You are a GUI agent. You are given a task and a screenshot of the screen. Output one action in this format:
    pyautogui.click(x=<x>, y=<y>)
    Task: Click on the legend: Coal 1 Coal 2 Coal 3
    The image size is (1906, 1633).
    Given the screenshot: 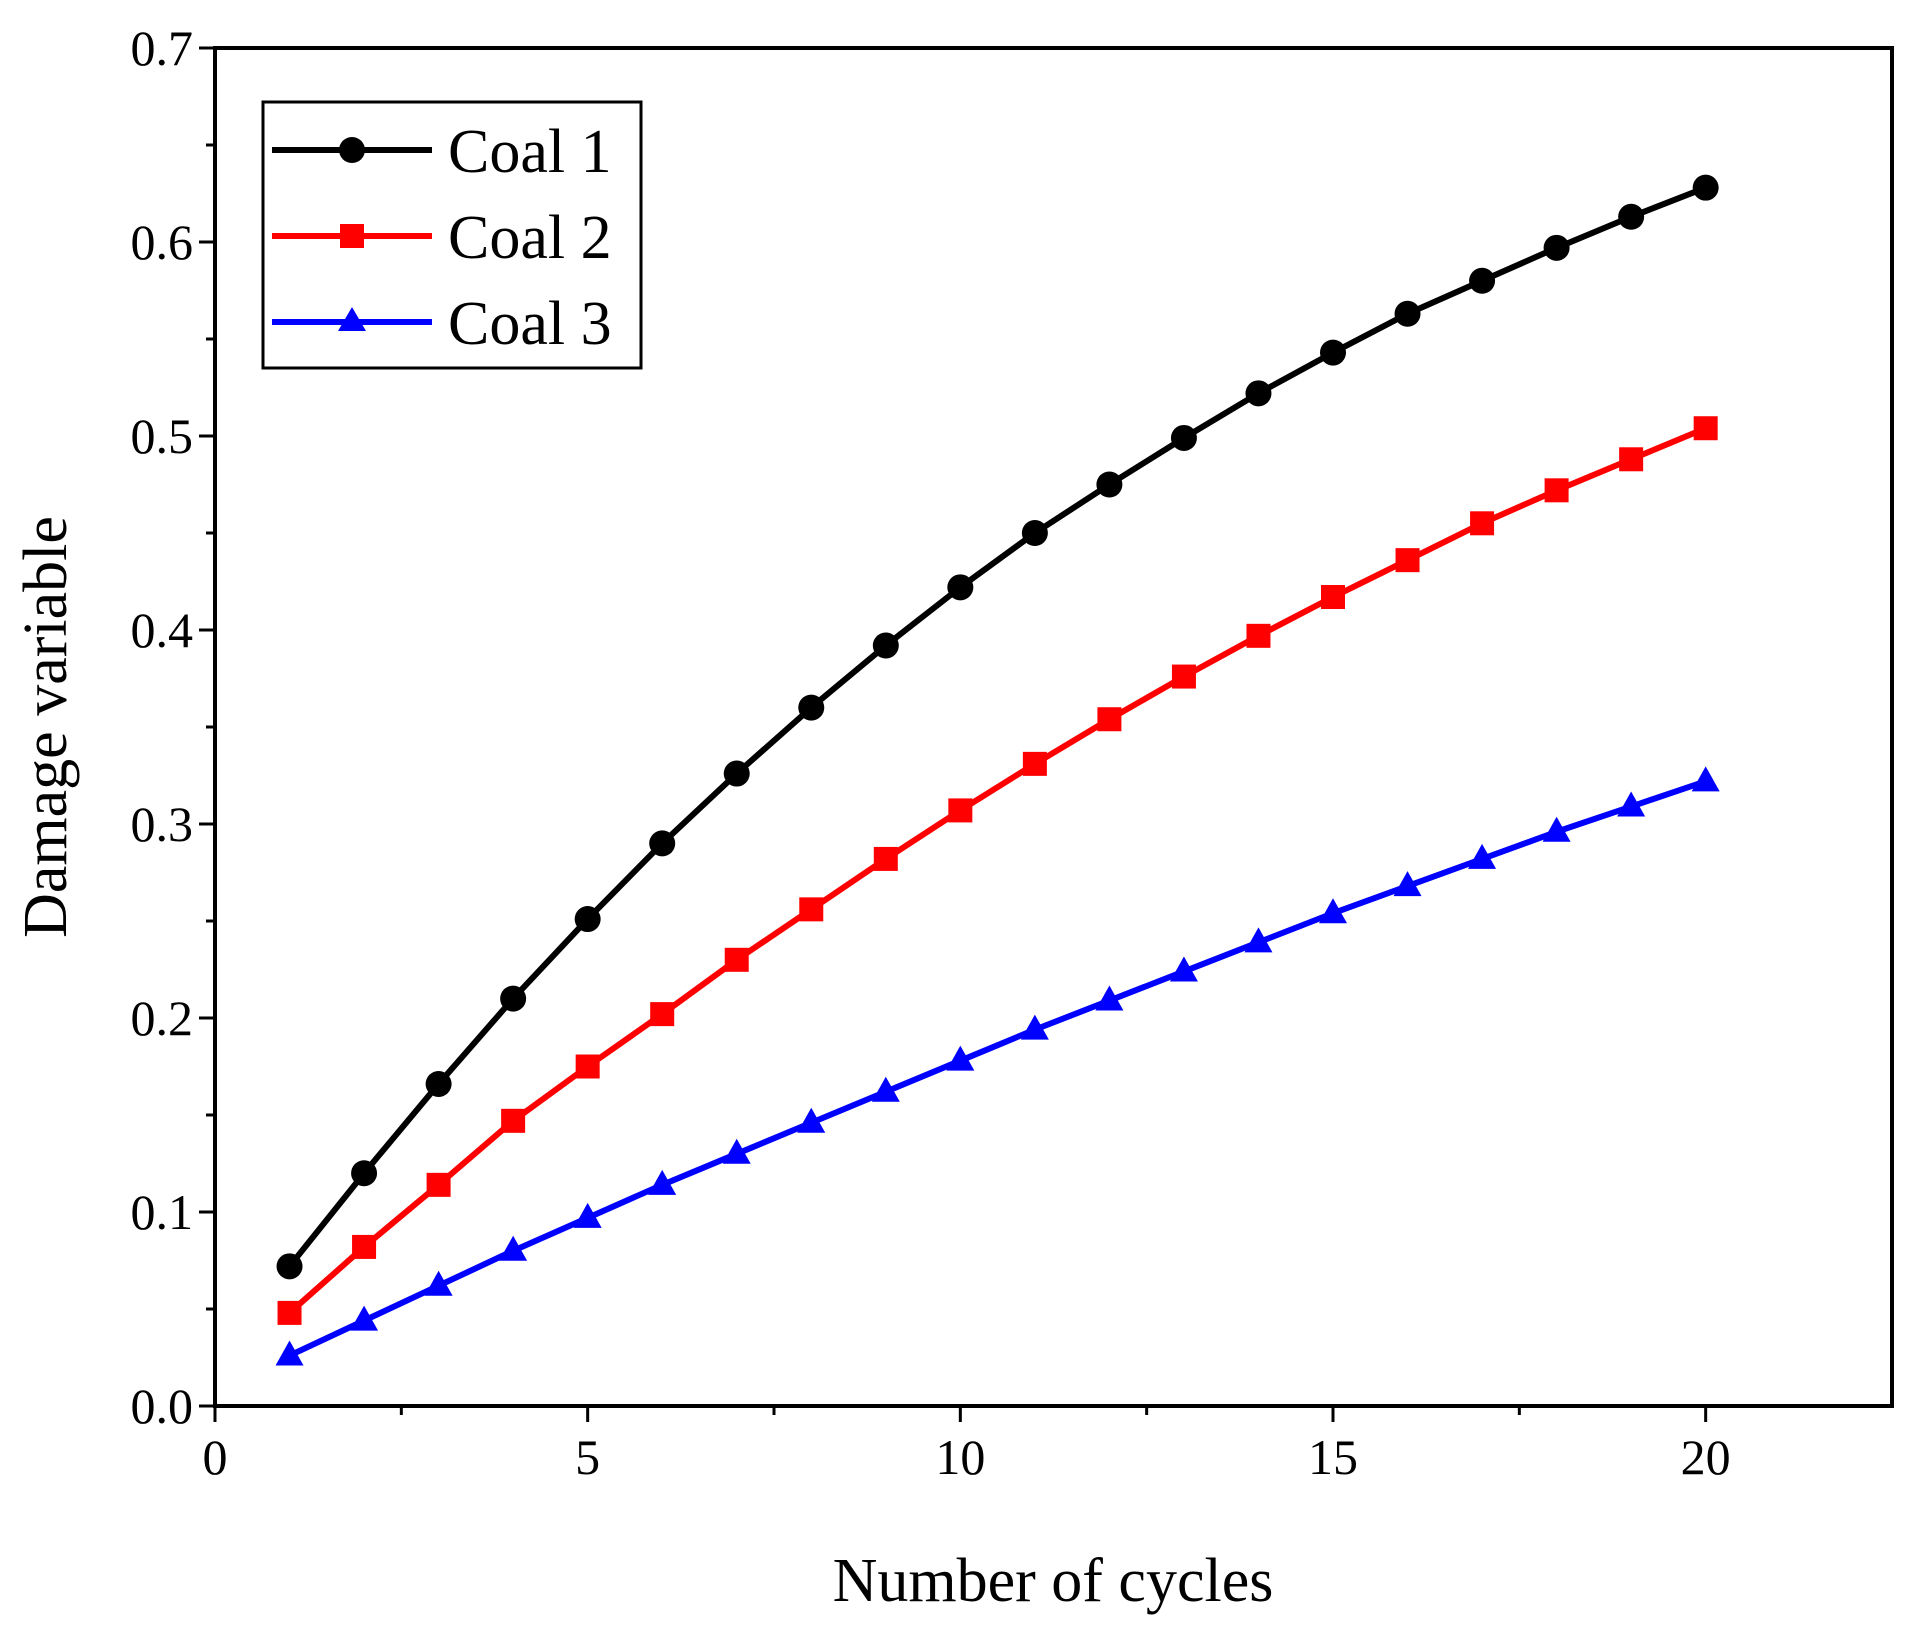 What is the action you would take?
    pyautogui.click(x=452, y=235)
    